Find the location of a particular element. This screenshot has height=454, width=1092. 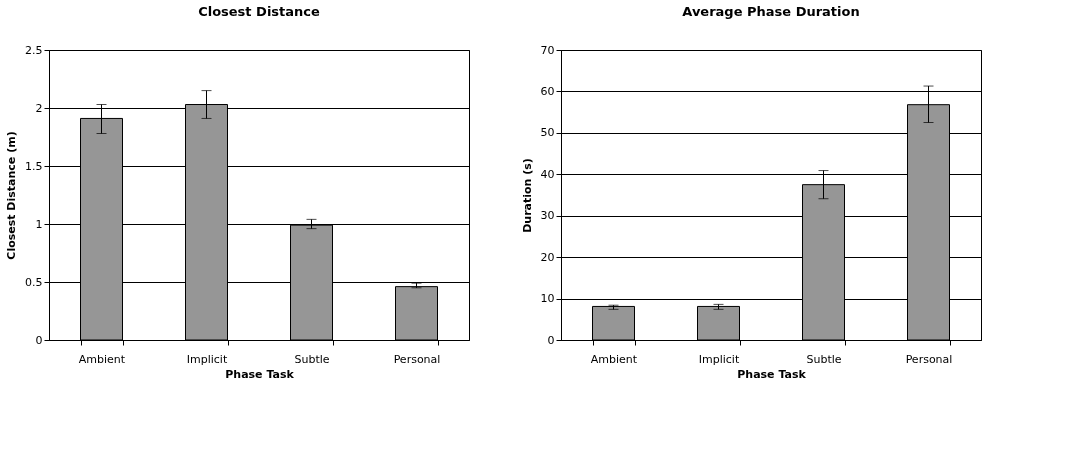

y-axis-title: Closest Distance (m) is located at coordinates (12, 195).